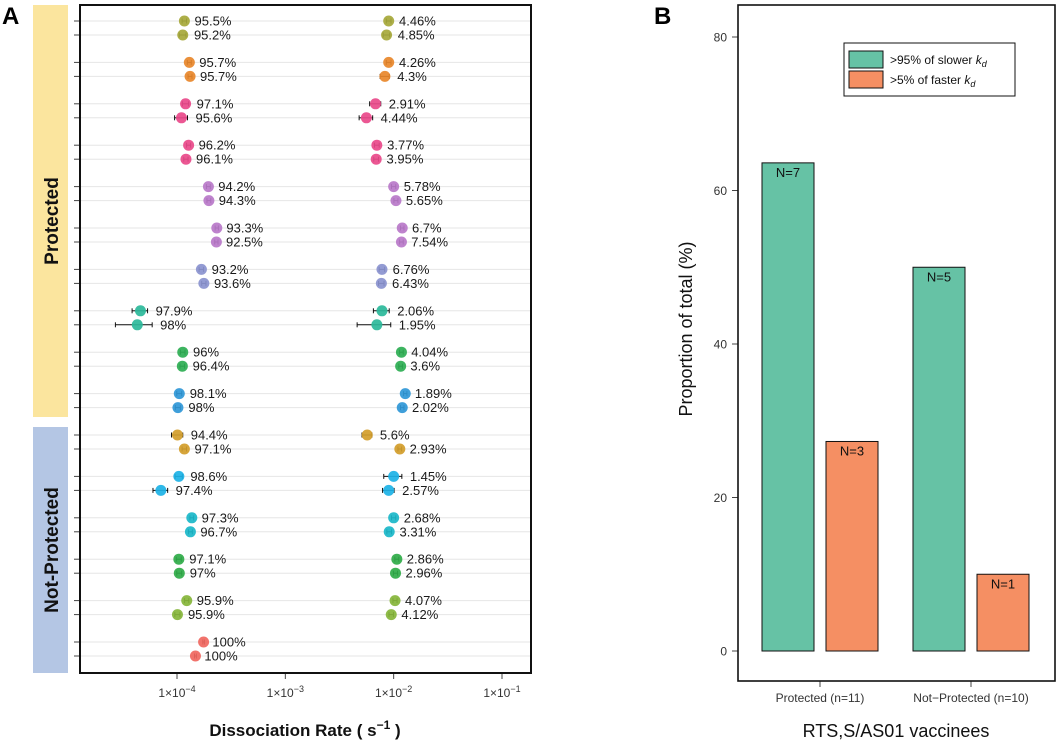  Describe the element at coordinates (428, 449) in the screenshot. I see `fast-percent-label: 2.93%` at that location.